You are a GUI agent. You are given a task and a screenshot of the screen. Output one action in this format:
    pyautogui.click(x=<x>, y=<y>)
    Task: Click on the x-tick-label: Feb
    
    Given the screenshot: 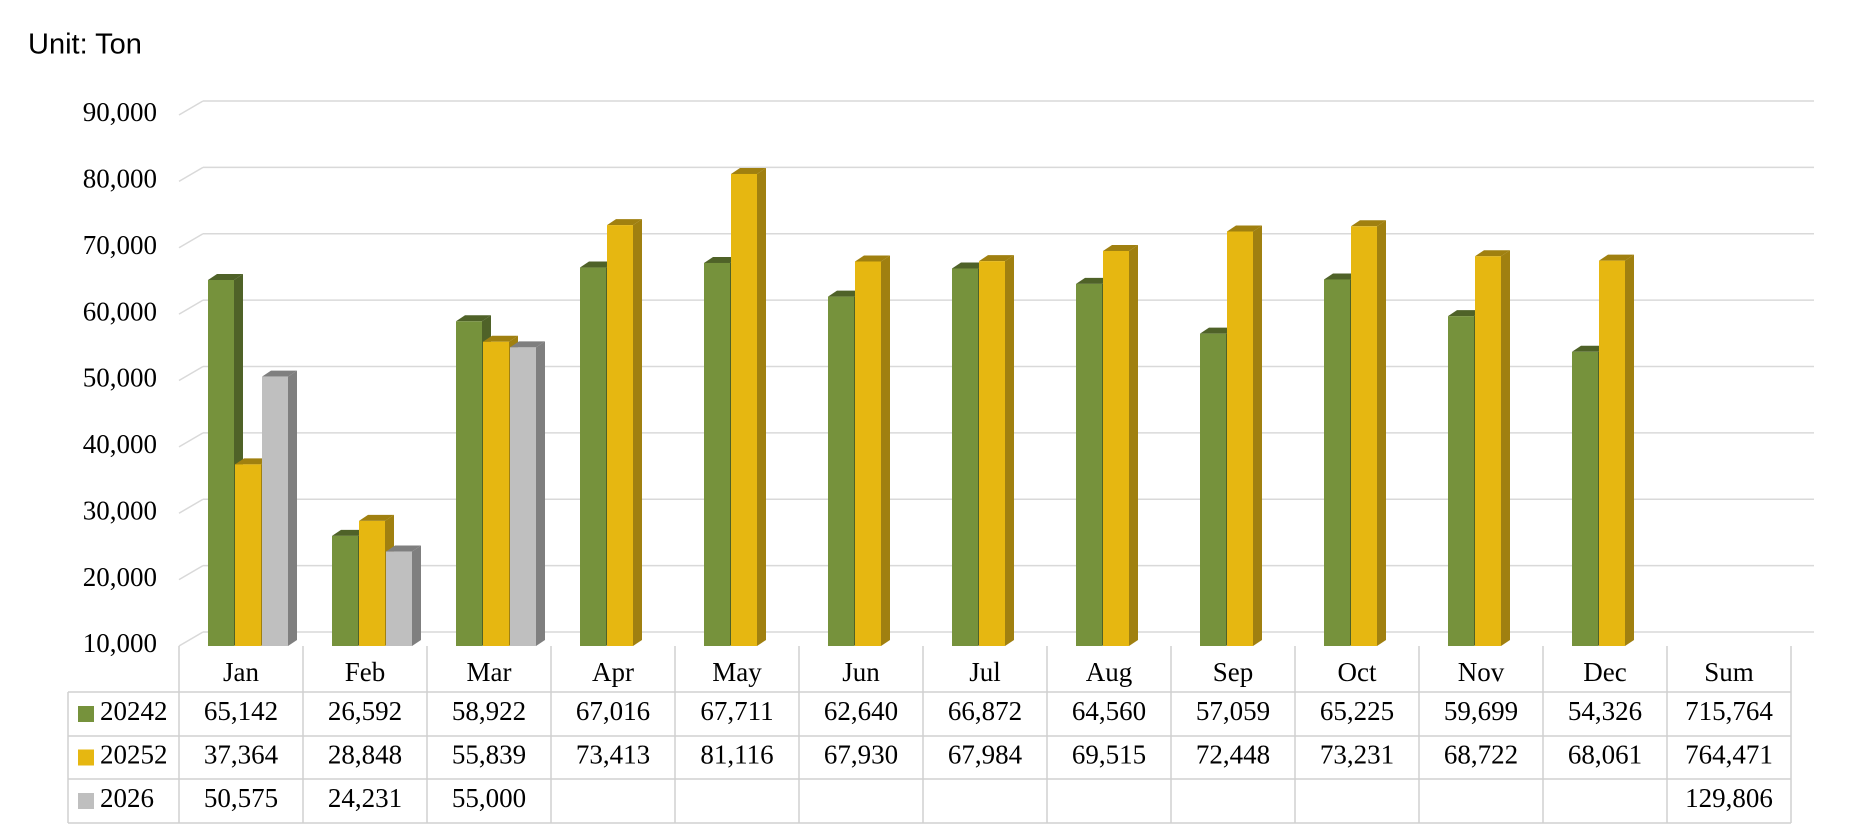 What is the action you would take?
    pyautogui.click(x=365, y=672)
    